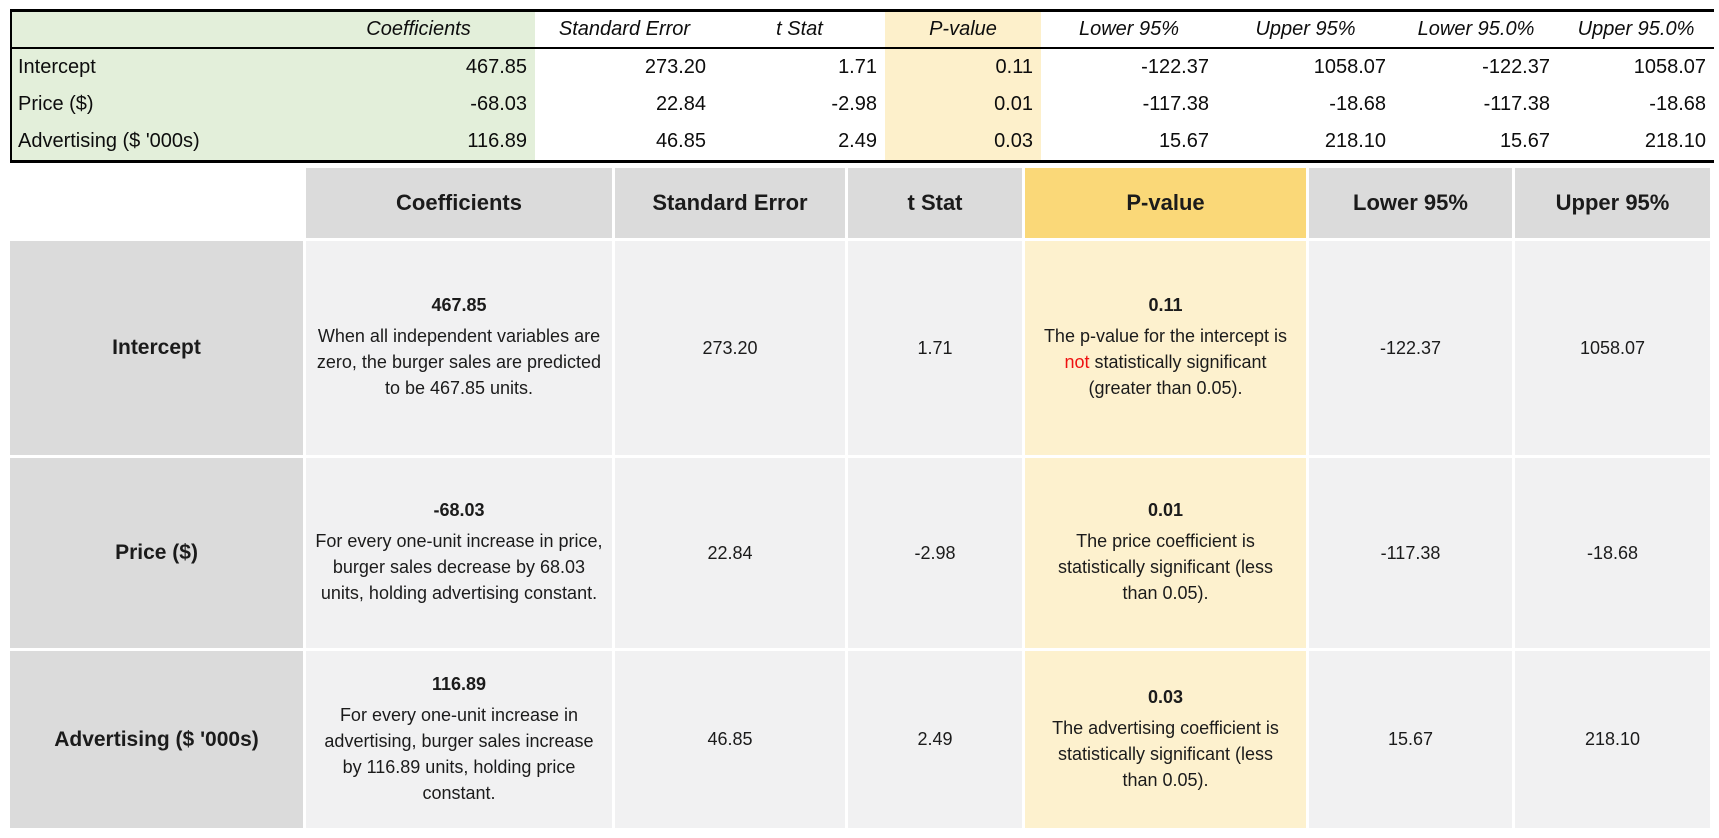 The height and width of the screenshot is (838, 1719). I want to click on top-header-coefficients: Coefficients, so click(418, 30).